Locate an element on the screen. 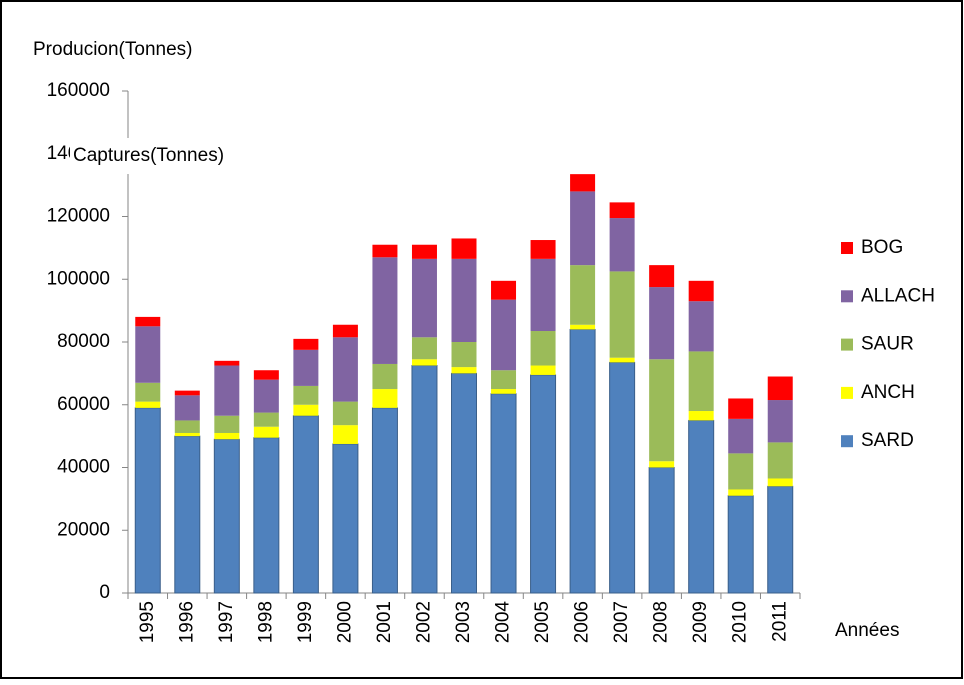 The height and width of the screenshot is (685, 964). legend-label: ALLACH is located at coordinates (898, 295).